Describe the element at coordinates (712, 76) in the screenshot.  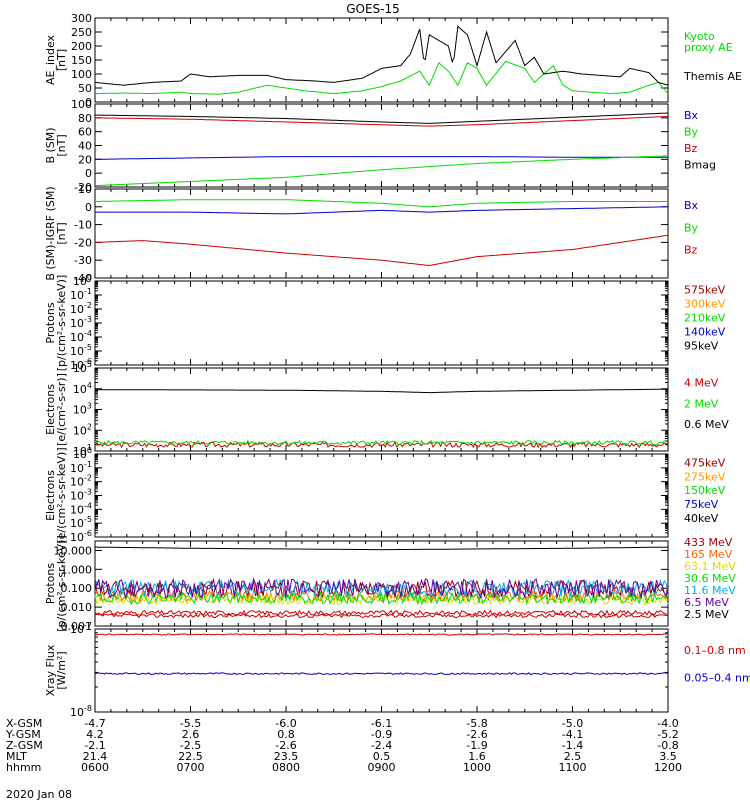
I see `legend-entry: Themis AE` at that location.